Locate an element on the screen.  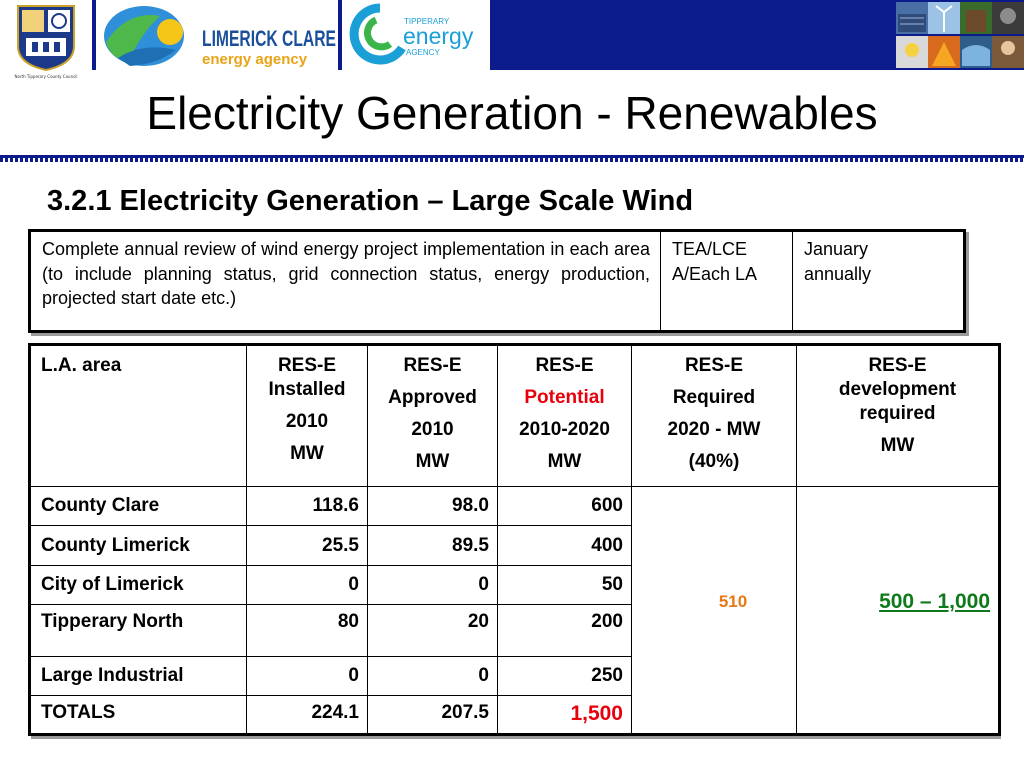
header-line: (40%) is located at coordinates (714, 461).